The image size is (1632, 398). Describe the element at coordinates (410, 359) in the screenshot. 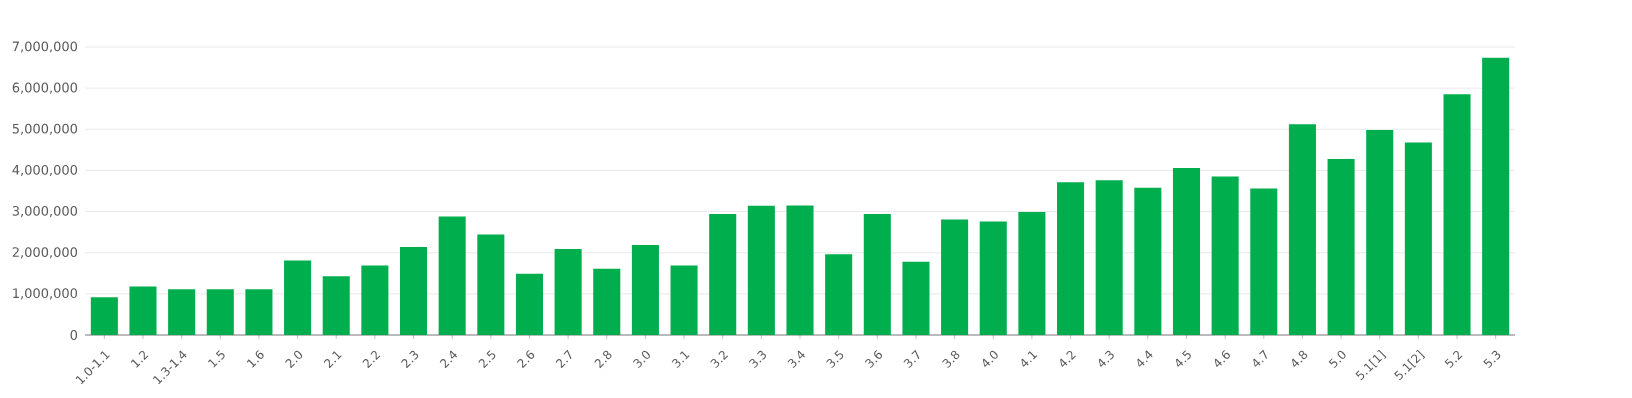

I see `x-tick-label: 2.3` at that location.